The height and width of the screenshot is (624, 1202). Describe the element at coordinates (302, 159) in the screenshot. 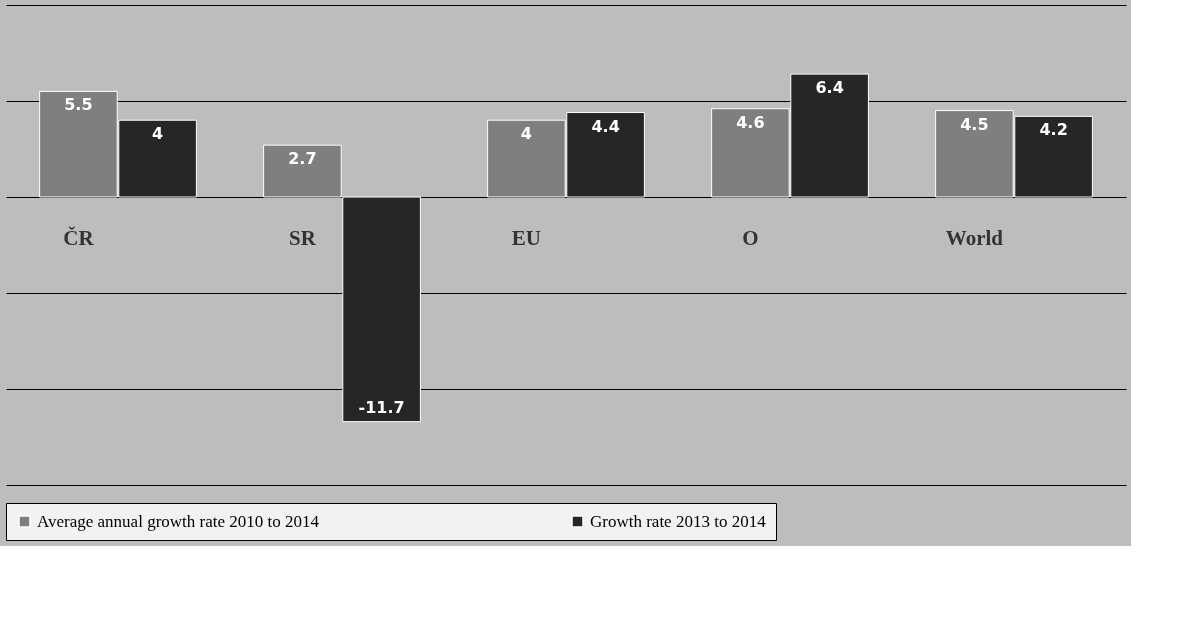

I see `data-label: 2.7` at that location.